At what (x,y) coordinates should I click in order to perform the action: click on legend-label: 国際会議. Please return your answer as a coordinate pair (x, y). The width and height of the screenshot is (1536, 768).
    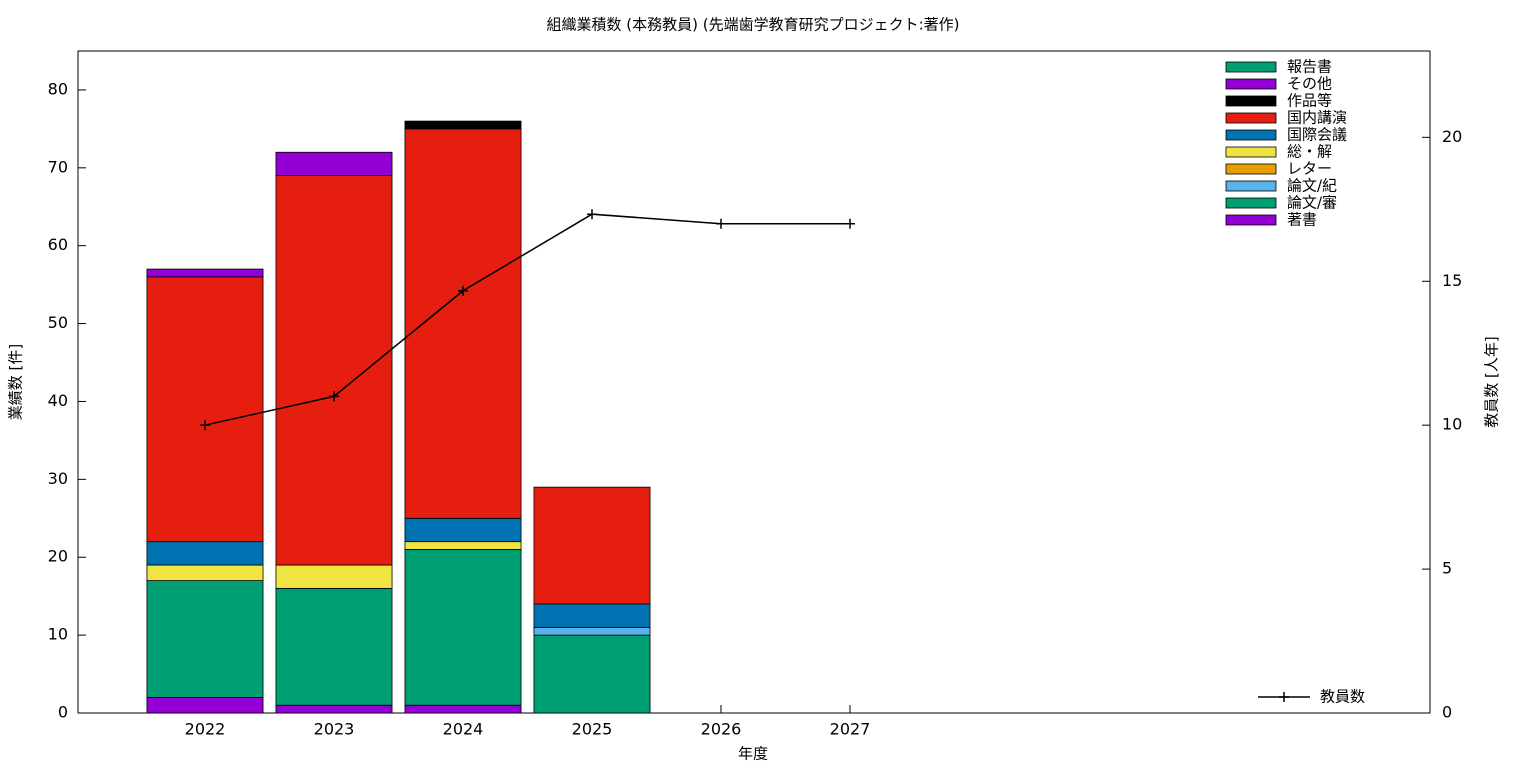
    Looking at the image, I should click on (1317, 135).